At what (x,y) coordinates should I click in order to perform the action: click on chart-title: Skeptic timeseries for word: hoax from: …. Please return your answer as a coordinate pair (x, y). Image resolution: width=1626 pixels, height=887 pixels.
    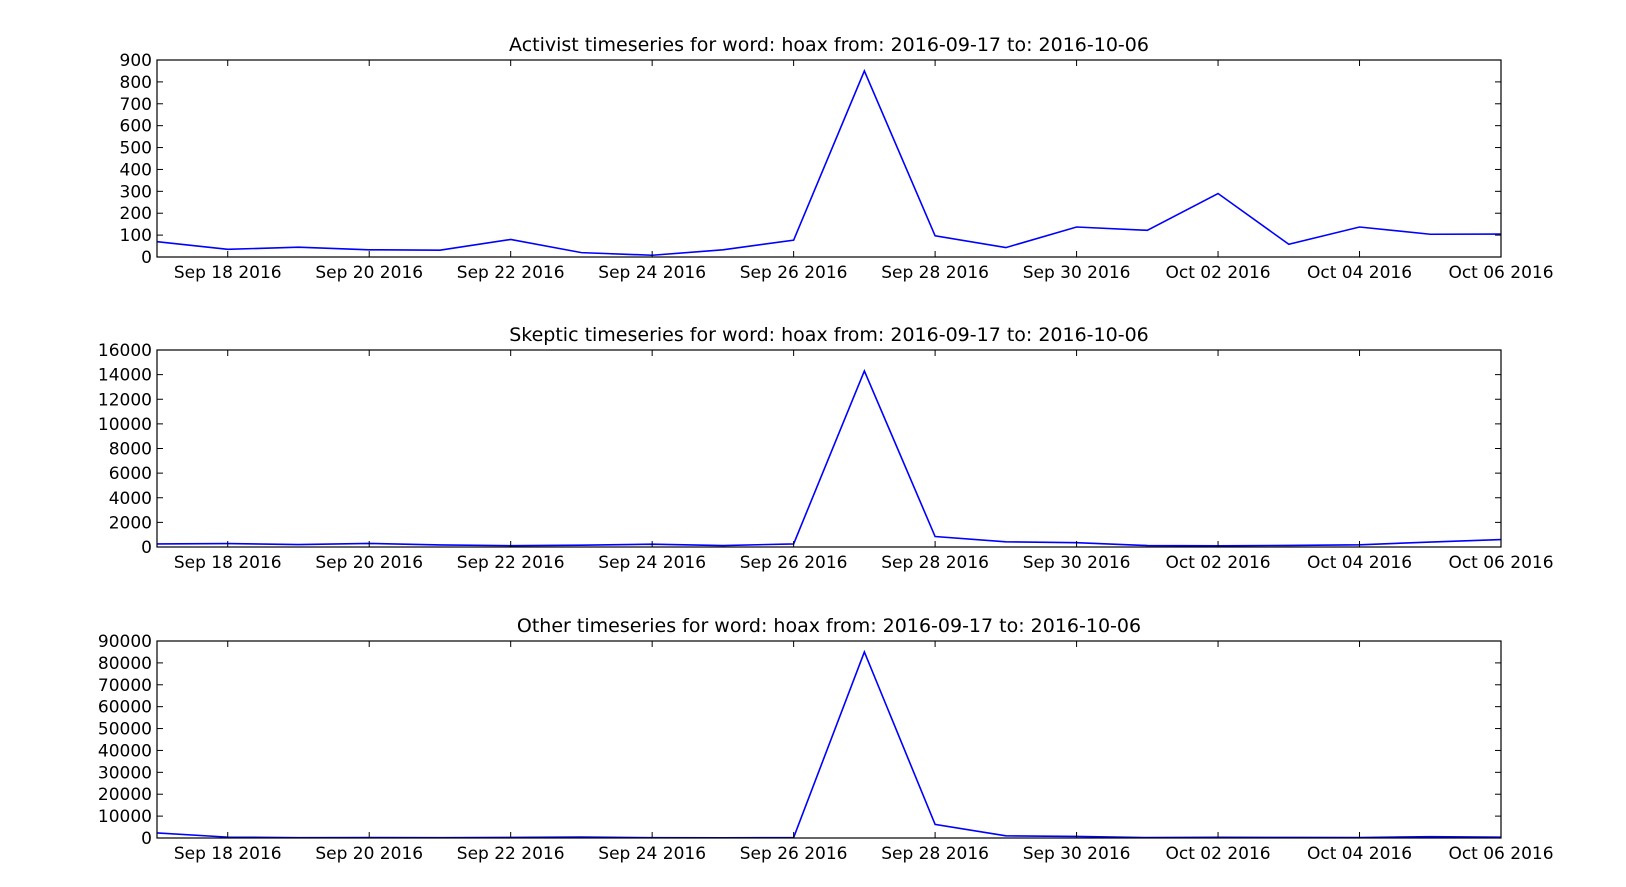
    Looking at the image, I should click on (829, 335).